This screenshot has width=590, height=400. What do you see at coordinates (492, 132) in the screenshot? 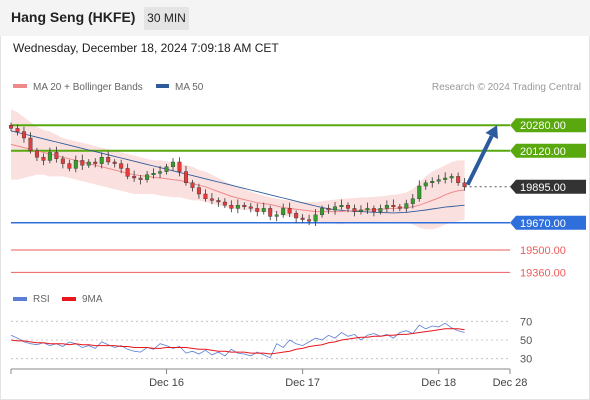
I see `projection-arrow-head` at bounding box center [492, 132].